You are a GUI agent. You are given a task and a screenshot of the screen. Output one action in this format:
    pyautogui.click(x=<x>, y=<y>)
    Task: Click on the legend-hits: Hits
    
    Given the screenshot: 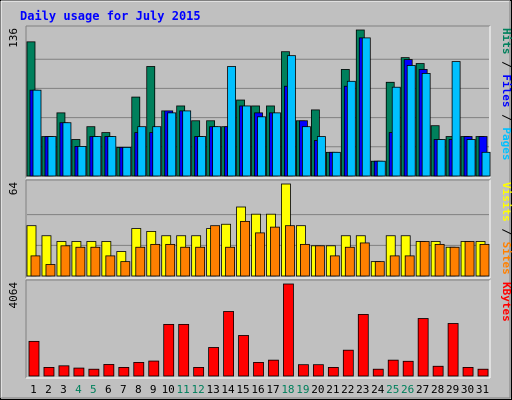 What is the action you would take?
    pyautogui.click(x=506, y=41)
    